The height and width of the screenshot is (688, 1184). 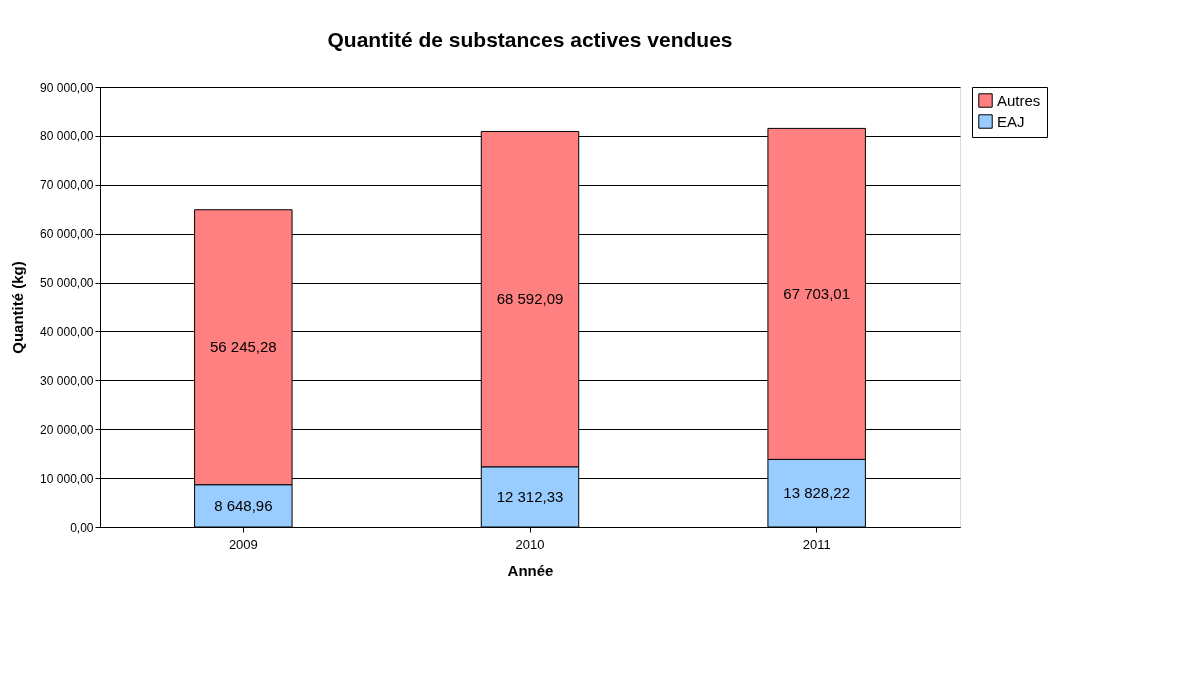 I want to click on x-tick-label: 2009, so click(x=243, y=544).